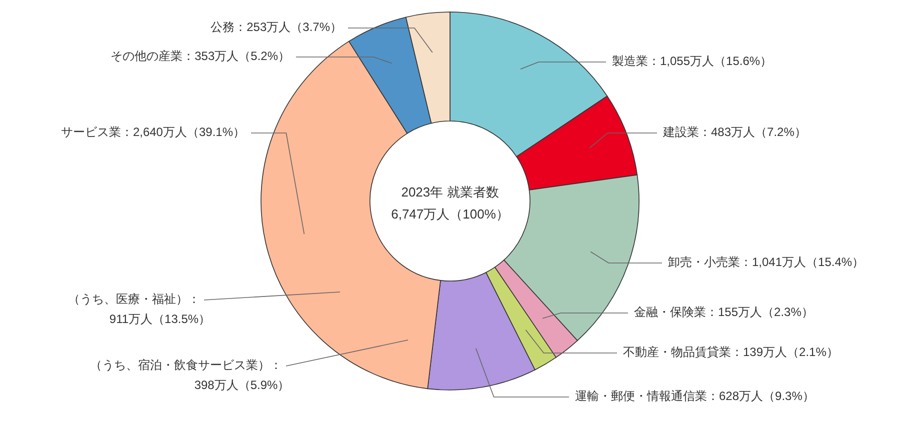 The width and height of the screenshot is (900, 440). I want to click on text: 6,747万人（100%）, so click(450, 214).